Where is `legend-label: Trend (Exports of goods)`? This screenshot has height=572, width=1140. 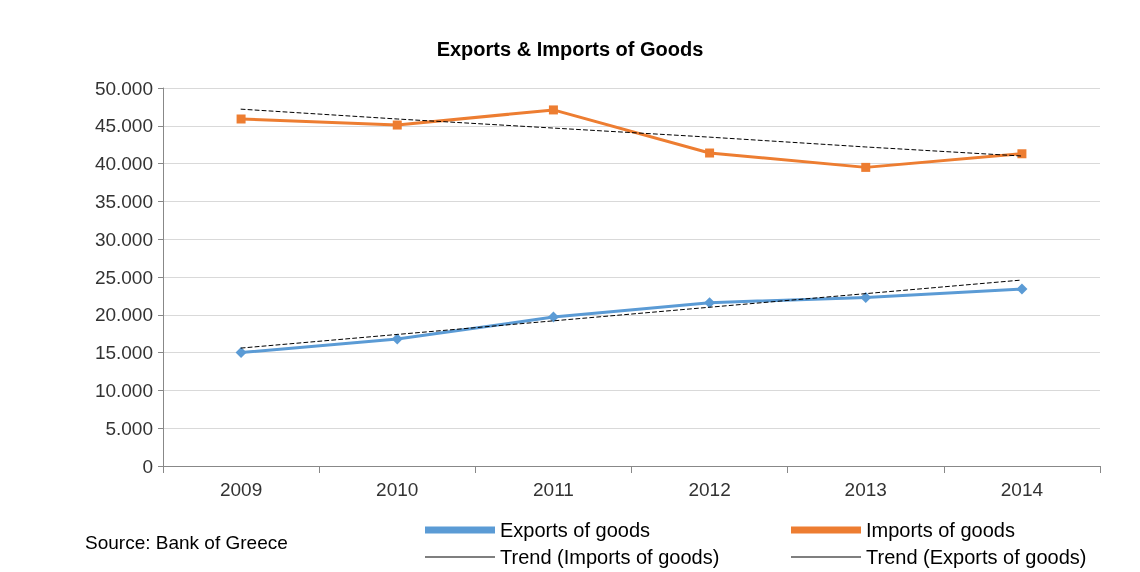 legend-label: Trend (Exports of goods) is located at coordinates (976, 557).